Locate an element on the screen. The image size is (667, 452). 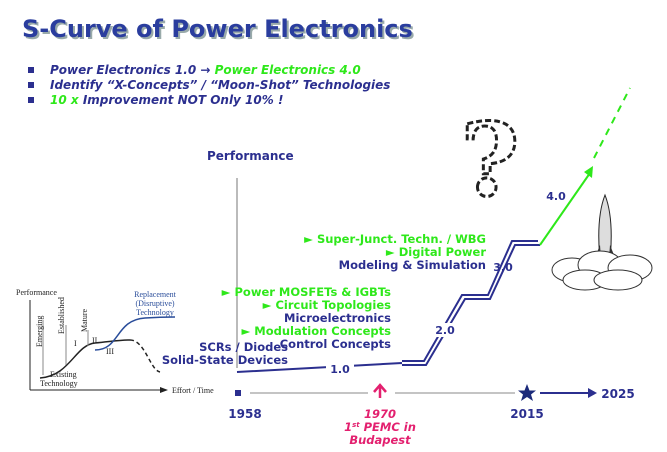
star is located at coordinates (527, 392).